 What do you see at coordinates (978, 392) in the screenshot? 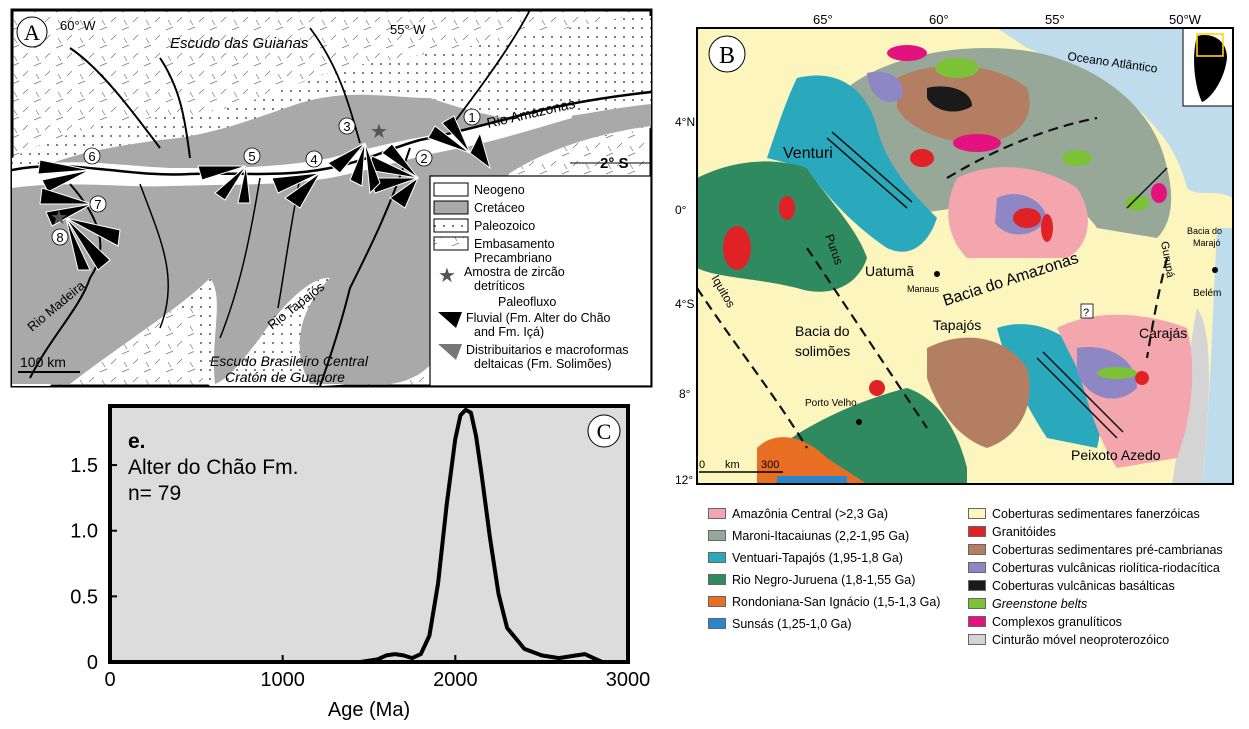
I see `precambrian-sedimentary-south` at bounding box center [978, 392].